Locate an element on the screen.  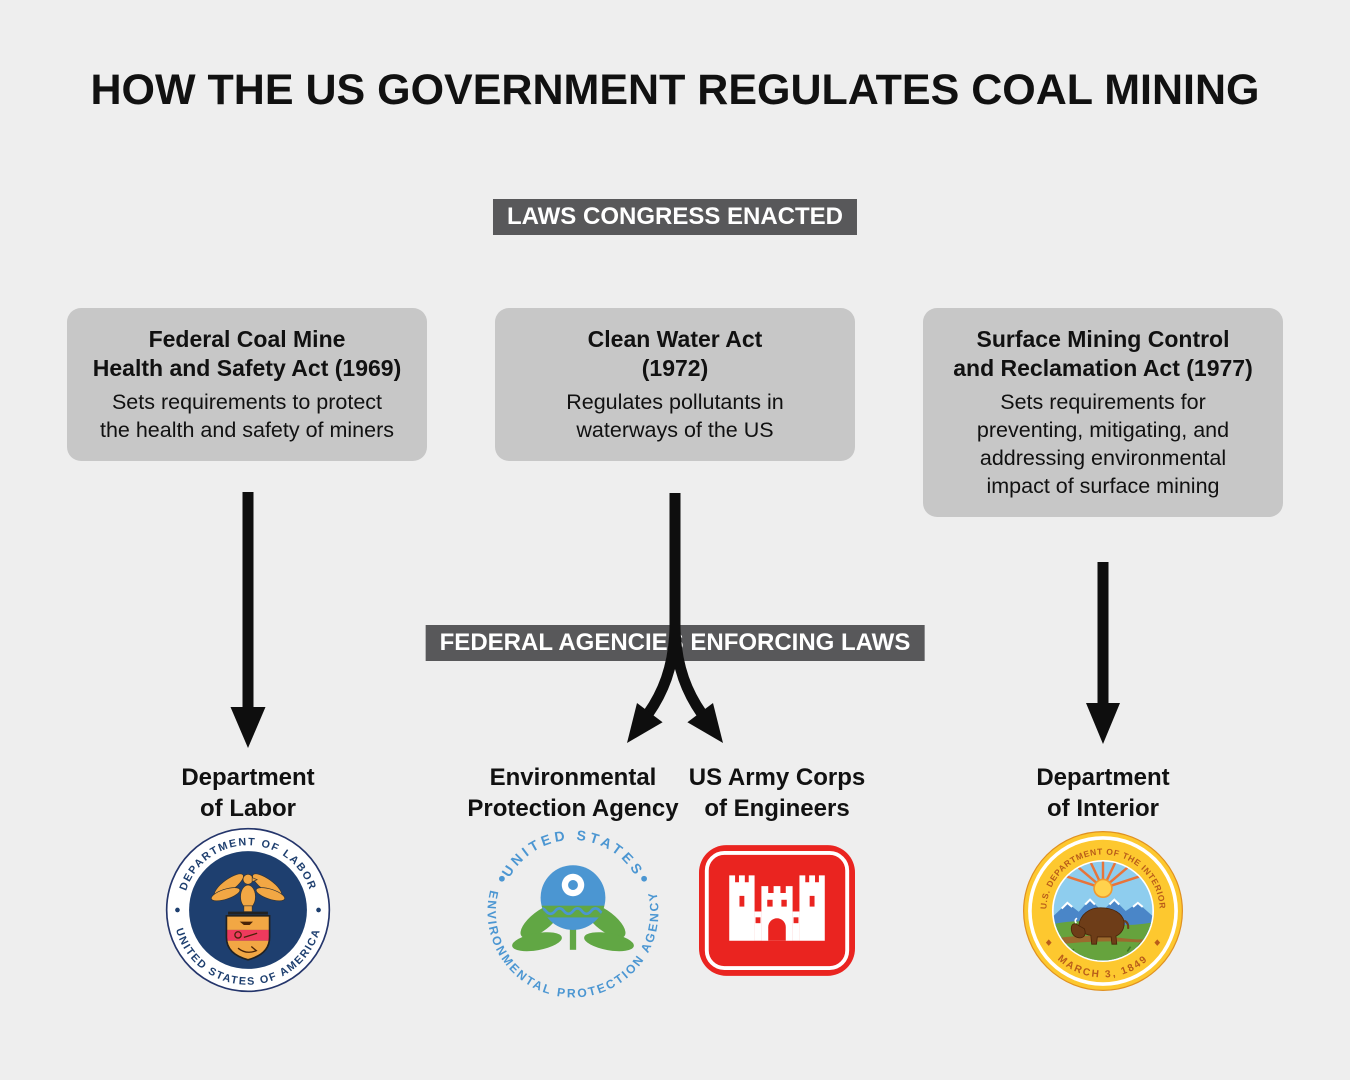
agencies-section-badge: FEDERAL AGENCIES ENFORCING LAWS is located at coordinates (675, 643).